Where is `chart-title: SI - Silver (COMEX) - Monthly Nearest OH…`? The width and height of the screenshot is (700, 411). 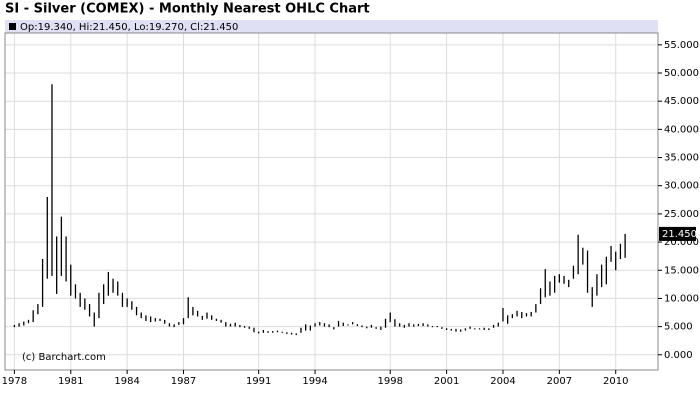 chart-title: SI - Silver (COMEX) - Monthly Nearest OH… is located at coordinates (187, 9).